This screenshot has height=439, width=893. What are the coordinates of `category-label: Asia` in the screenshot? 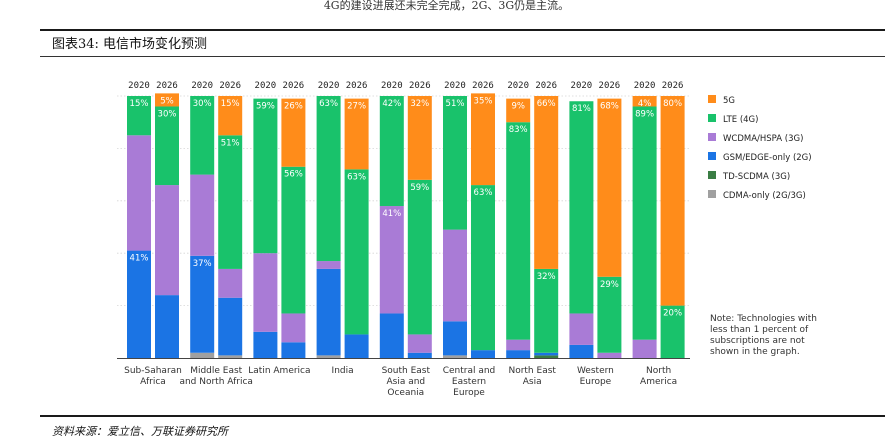 It's located at (532, 382).